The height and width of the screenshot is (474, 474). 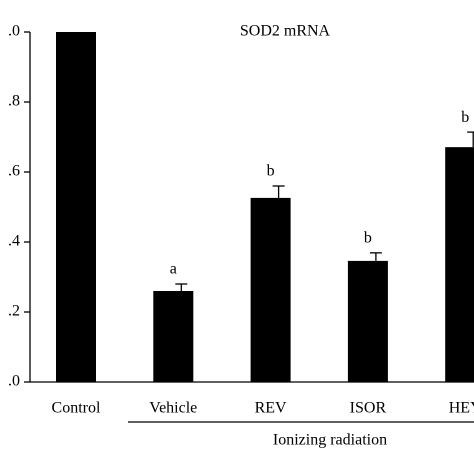 I want to click on y-tick-label: .8, so click(x=14, y=101).